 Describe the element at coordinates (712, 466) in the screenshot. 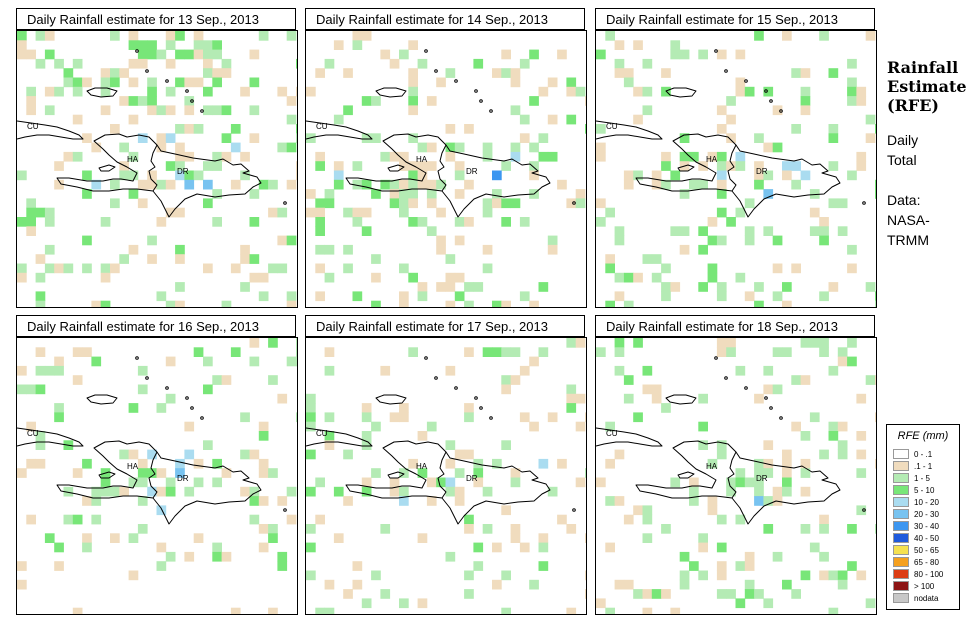

I see `country-label-haiti: HA` at that location.